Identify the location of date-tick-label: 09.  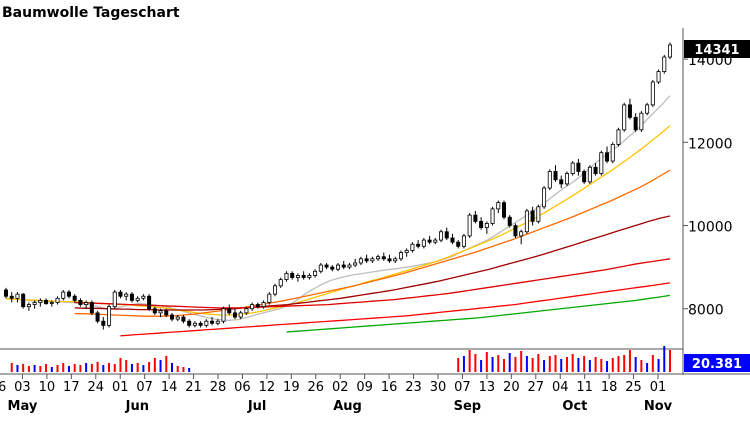
(364, 387).